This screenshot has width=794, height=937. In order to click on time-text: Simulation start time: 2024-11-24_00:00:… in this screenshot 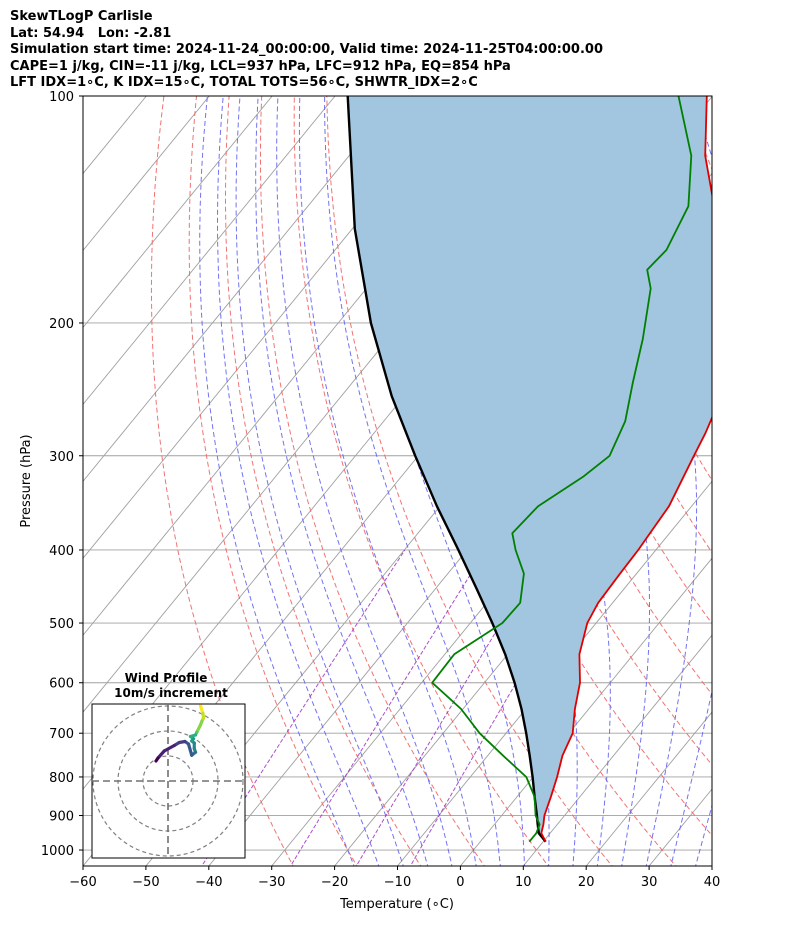, I will do `click(306, 50)`.